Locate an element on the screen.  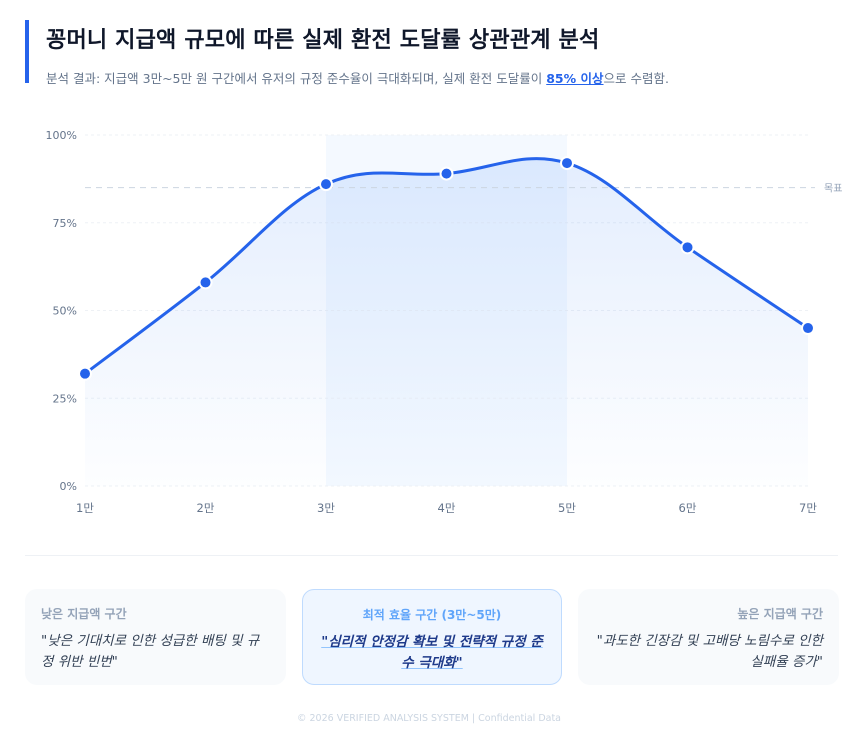
card-quote: "낮은 기대치로 인한 성급한 배팅 및 규정 위반 빈번" is located at coordinates (150, 651).